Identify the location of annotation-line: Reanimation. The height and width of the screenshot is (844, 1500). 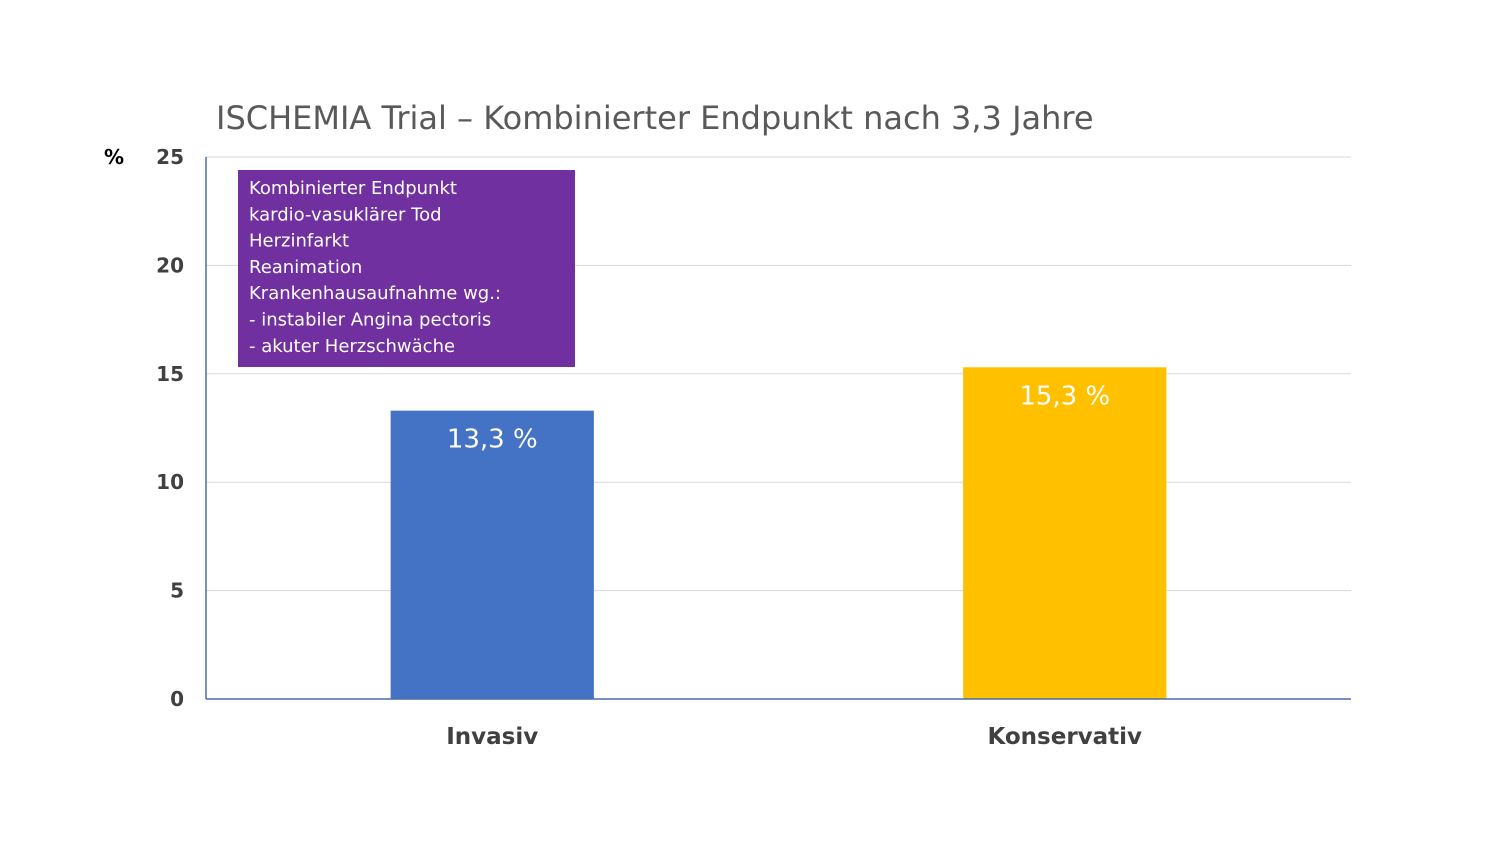
(305, 267).